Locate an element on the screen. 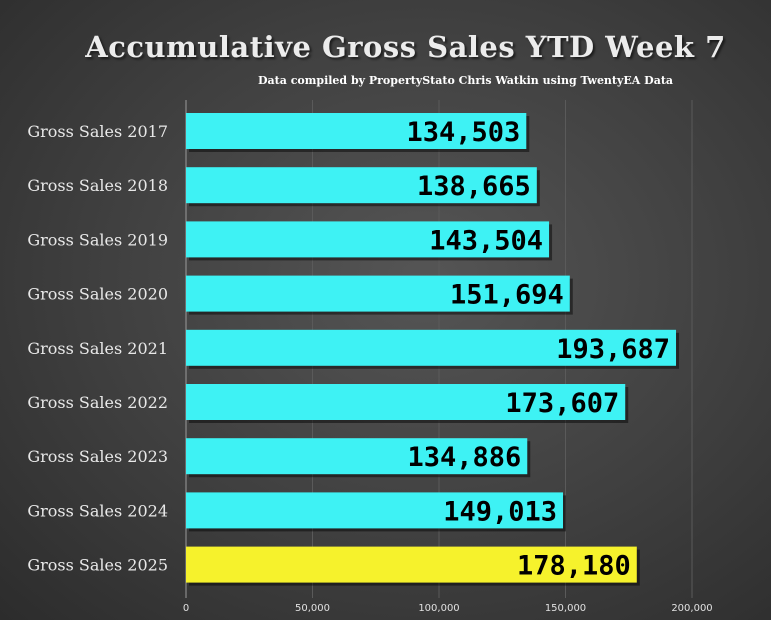 Image resolution: width=771 pixels, height=620 pixels. category-label: Gross Sales 2020 is located at coordinates (97, 294).